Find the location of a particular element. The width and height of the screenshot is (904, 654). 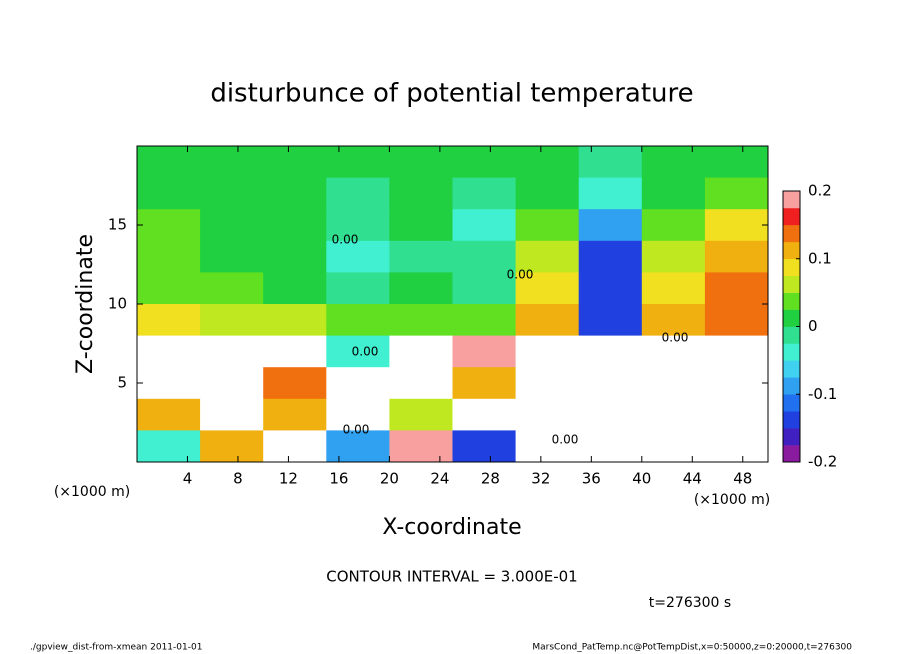

x-tick-label: 8 is located at coordinates (238, 479).